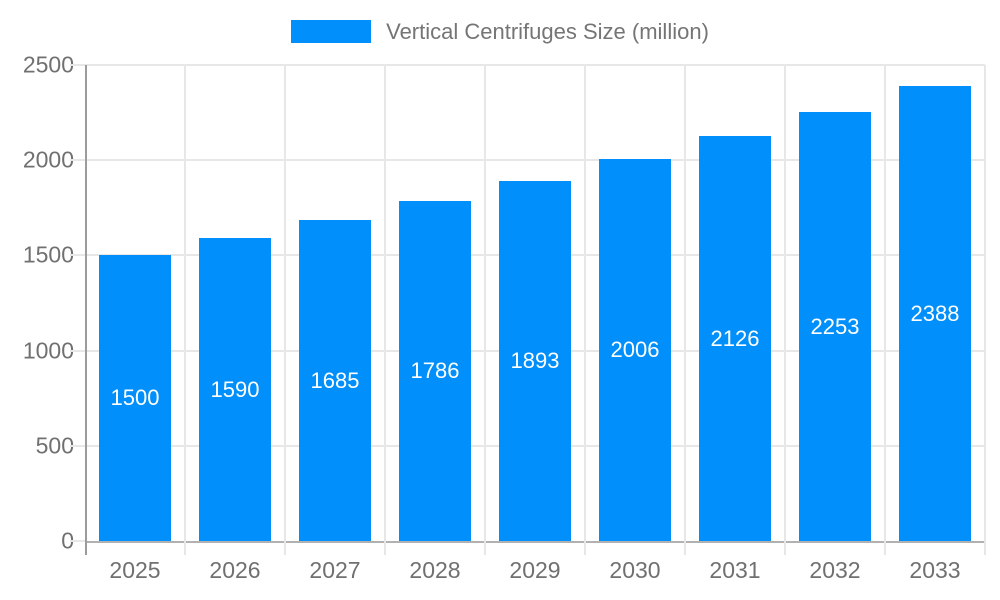  Describe the element at coordinates (335, 570) in the screenshot. I see `x-axis-label: 2027` at that location.